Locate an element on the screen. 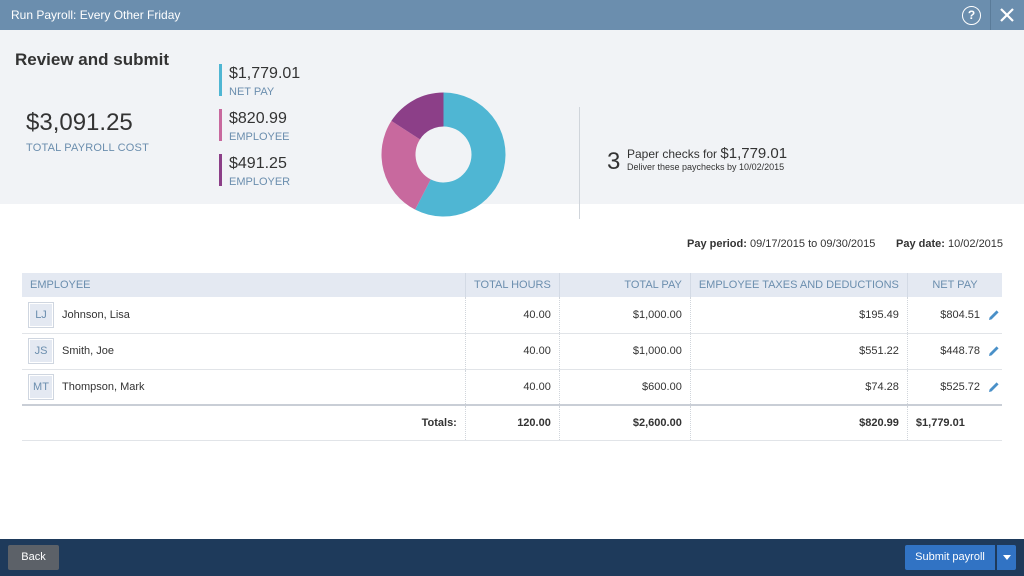  legend-net-pay: $1,779.01 NET PAY is located at coordinates (279, 81).